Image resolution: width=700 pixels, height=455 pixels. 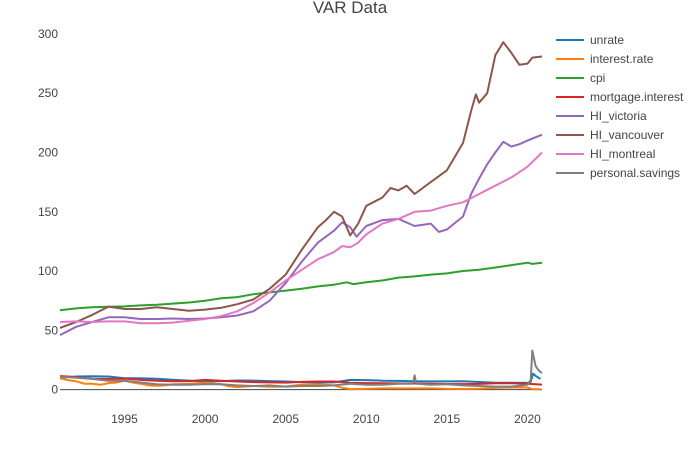 I want to click on series-line-personal-savings, so click(x=301, y=368).